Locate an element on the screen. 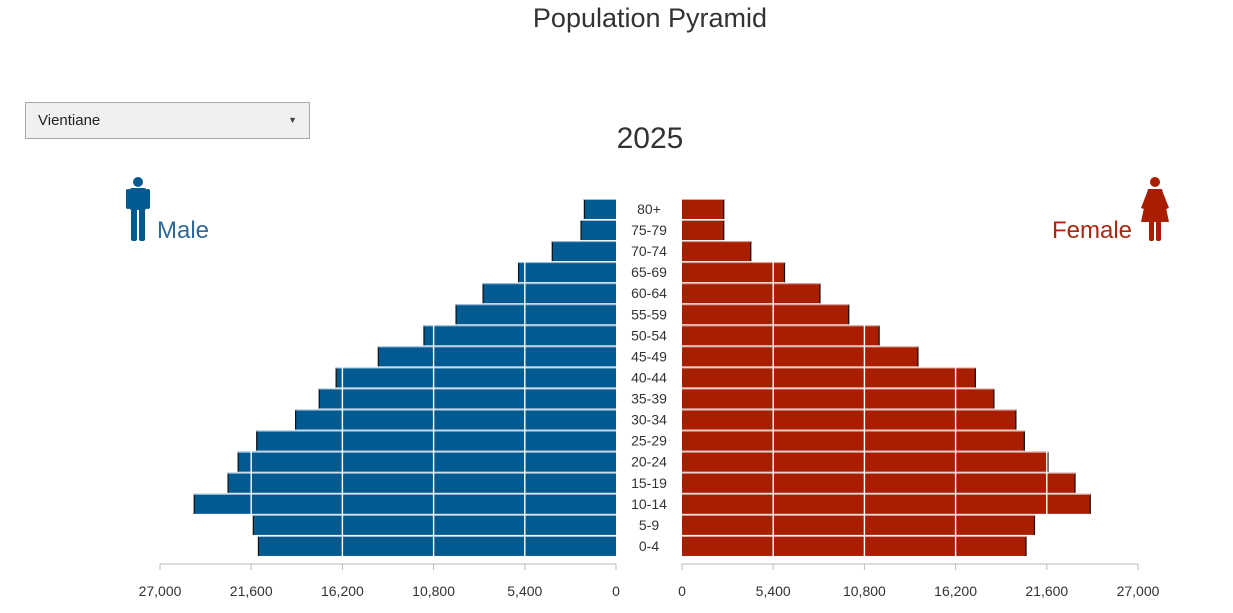 This screenshot has height=613, width=1233. page-title: Population Pyramid is located at coordinates (650, 18).